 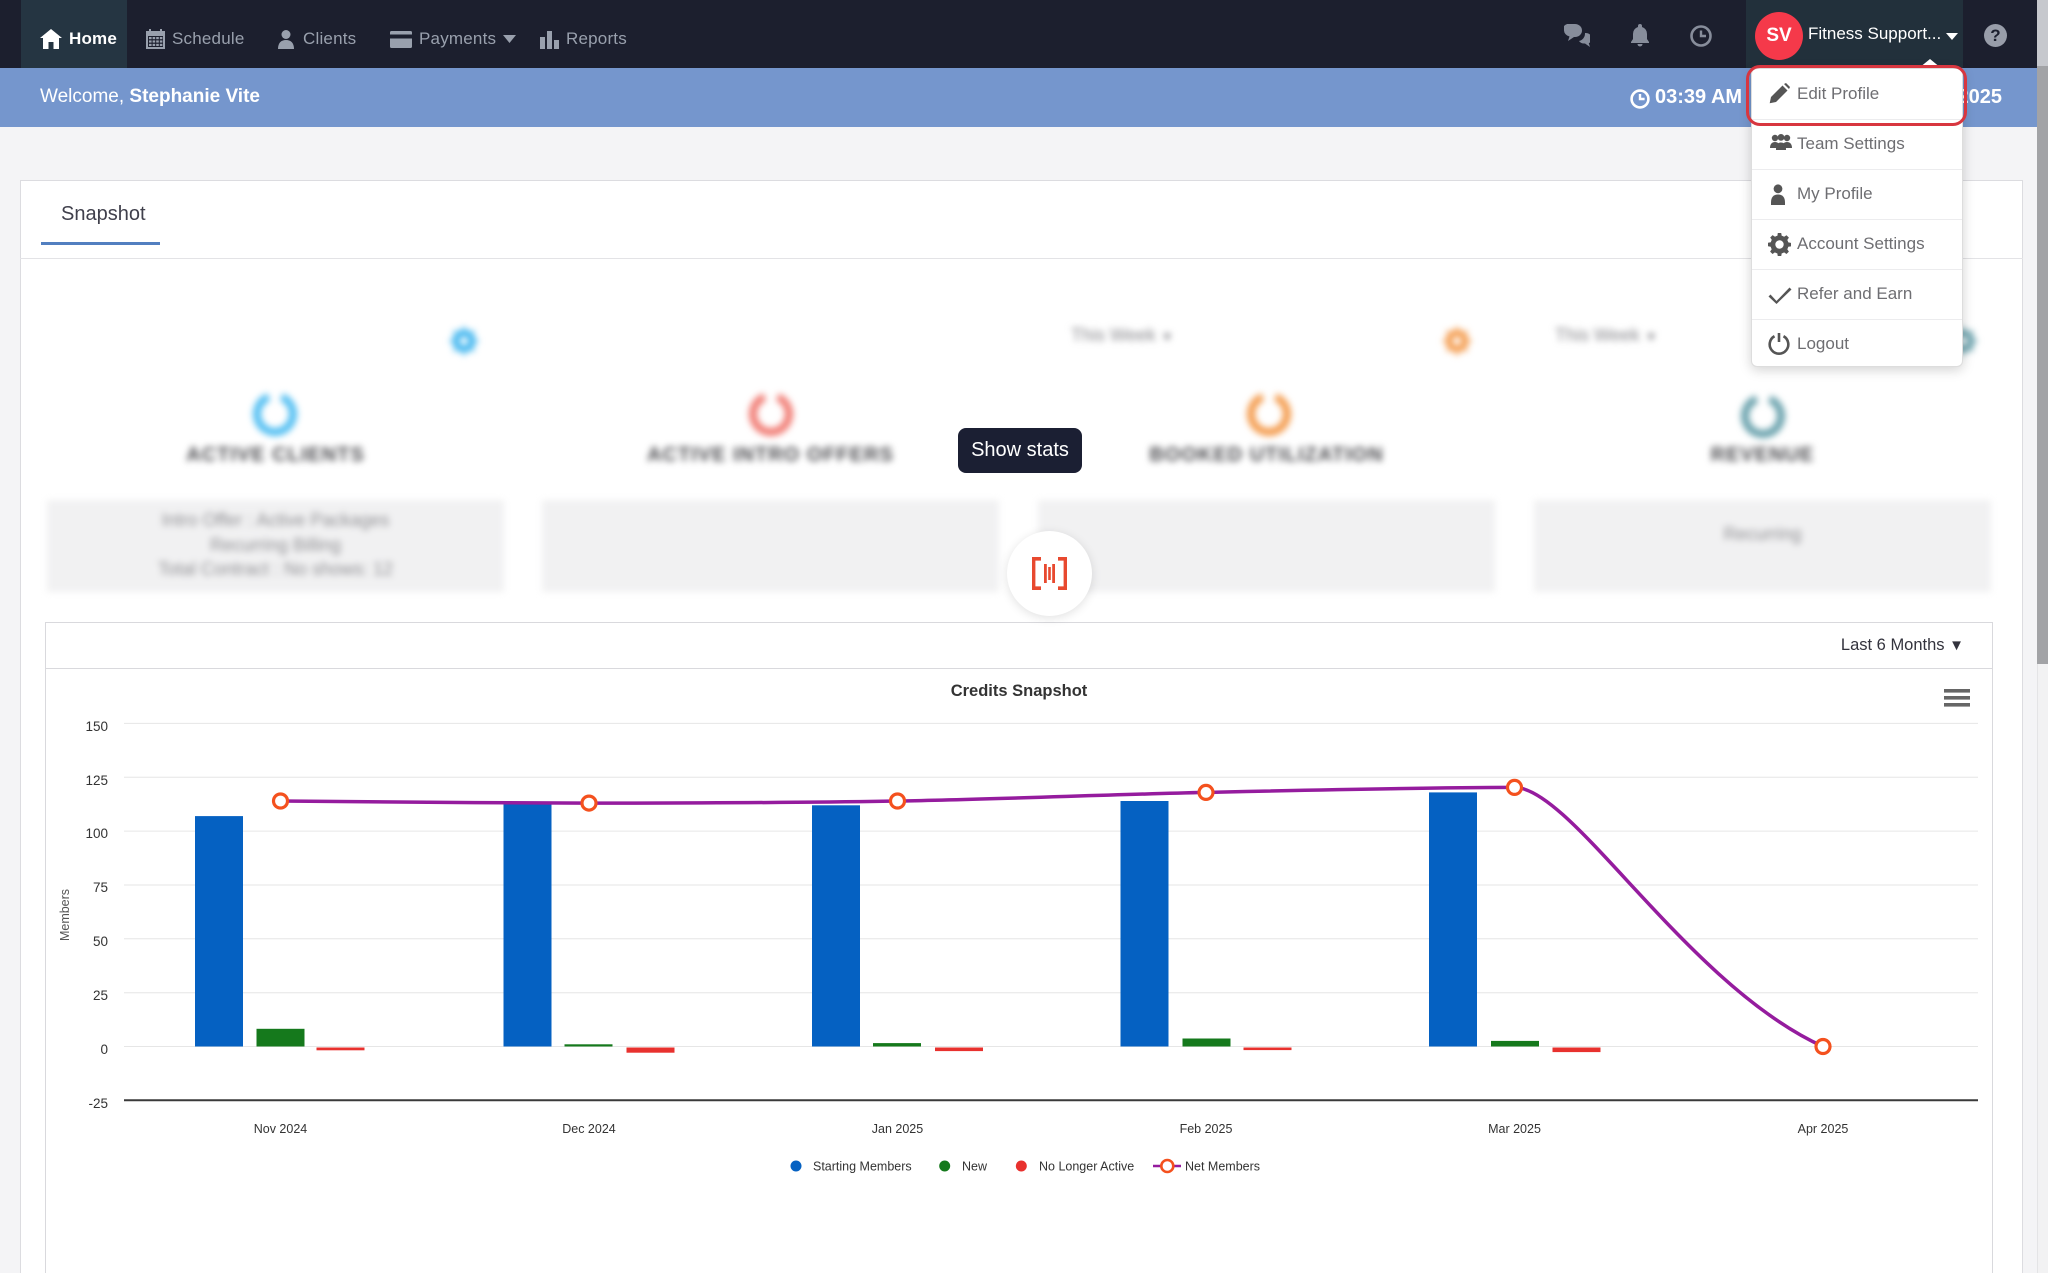 I want to click on svg-text: Starting Members, so click(x=862, y=1167).